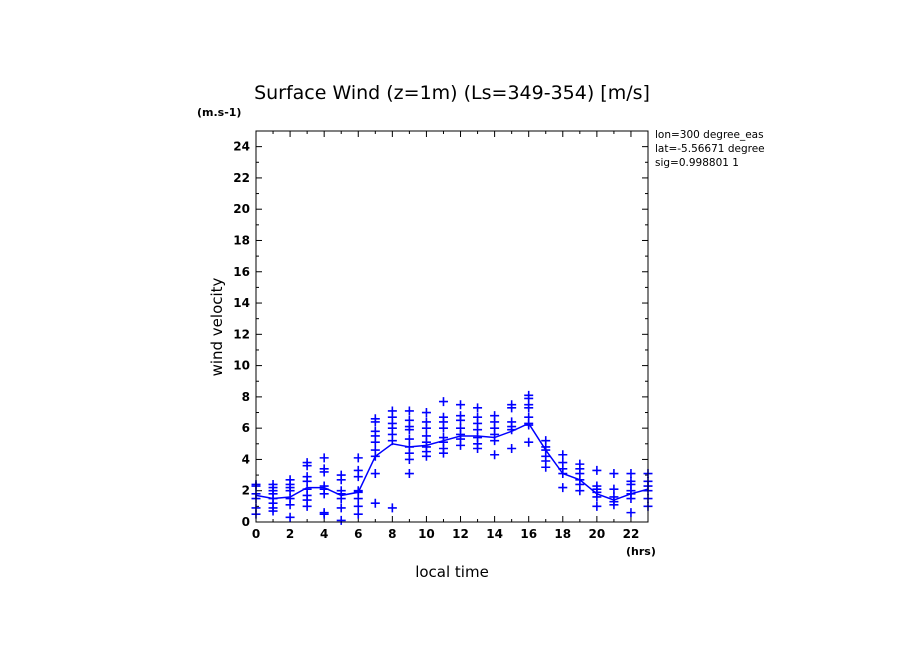 The image size is (904, 654). What do you see at coordinates (452, 572) in the screenshot?
I see `x-axis-title: local time` at bounding box center [452, 572].